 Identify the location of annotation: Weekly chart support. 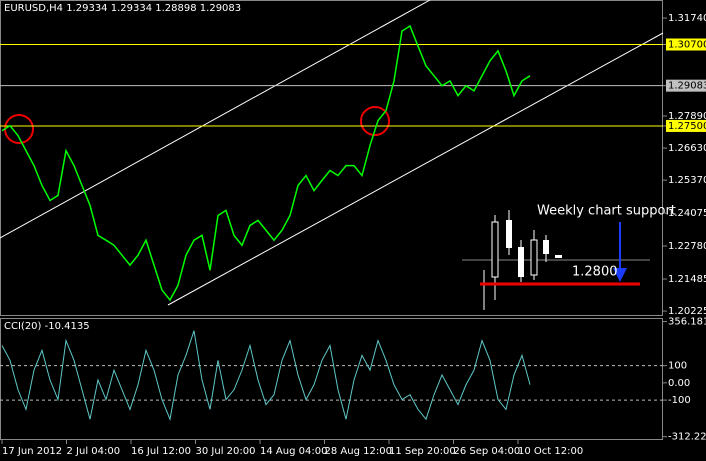
(606, 211).